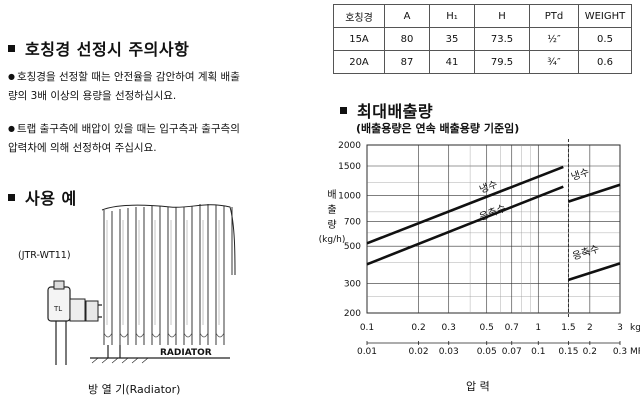  I want to click on x-tick-label-kg: 0.7, so click(512, 328).